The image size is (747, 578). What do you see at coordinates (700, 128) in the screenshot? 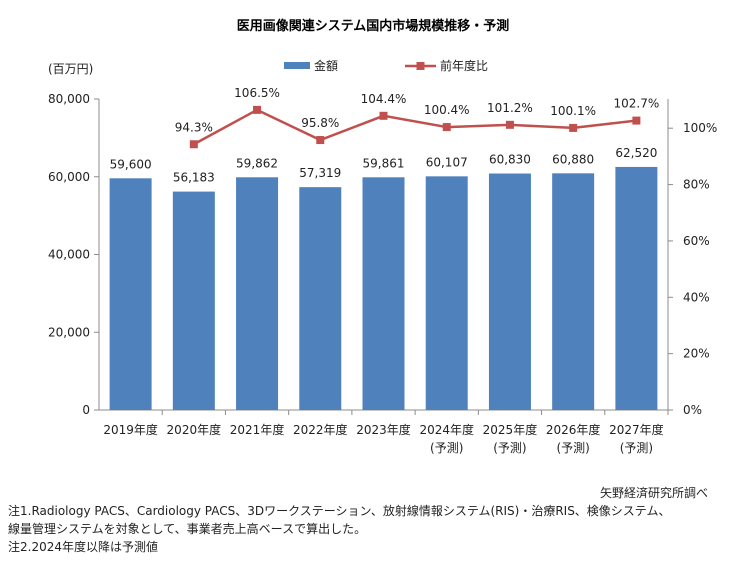
I see `y-right-tick-label: 100%` at bounding box center [700, 128].